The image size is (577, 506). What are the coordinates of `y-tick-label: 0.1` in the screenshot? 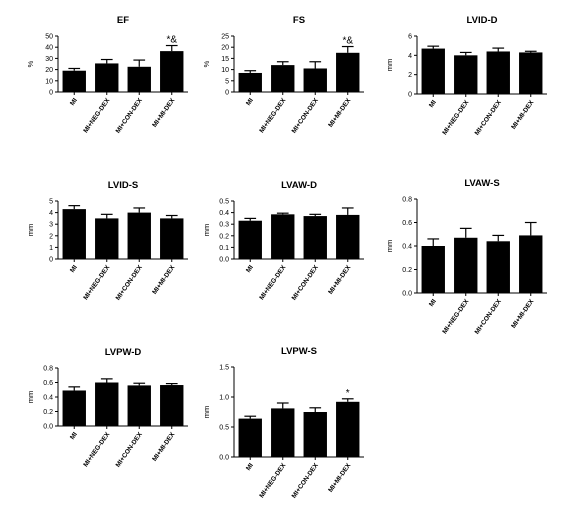 It's located at (224, 248).